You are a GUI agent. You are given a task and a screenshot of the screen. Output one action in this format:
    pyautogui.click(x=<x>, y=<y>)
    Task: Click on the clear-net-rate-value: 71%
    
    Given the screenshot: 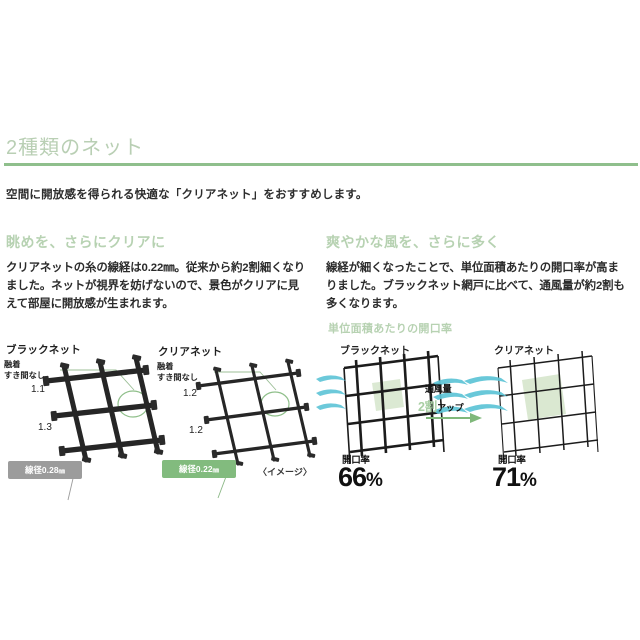 What is the action you would take?
    pyautogui.click(x=514, y=477)
    